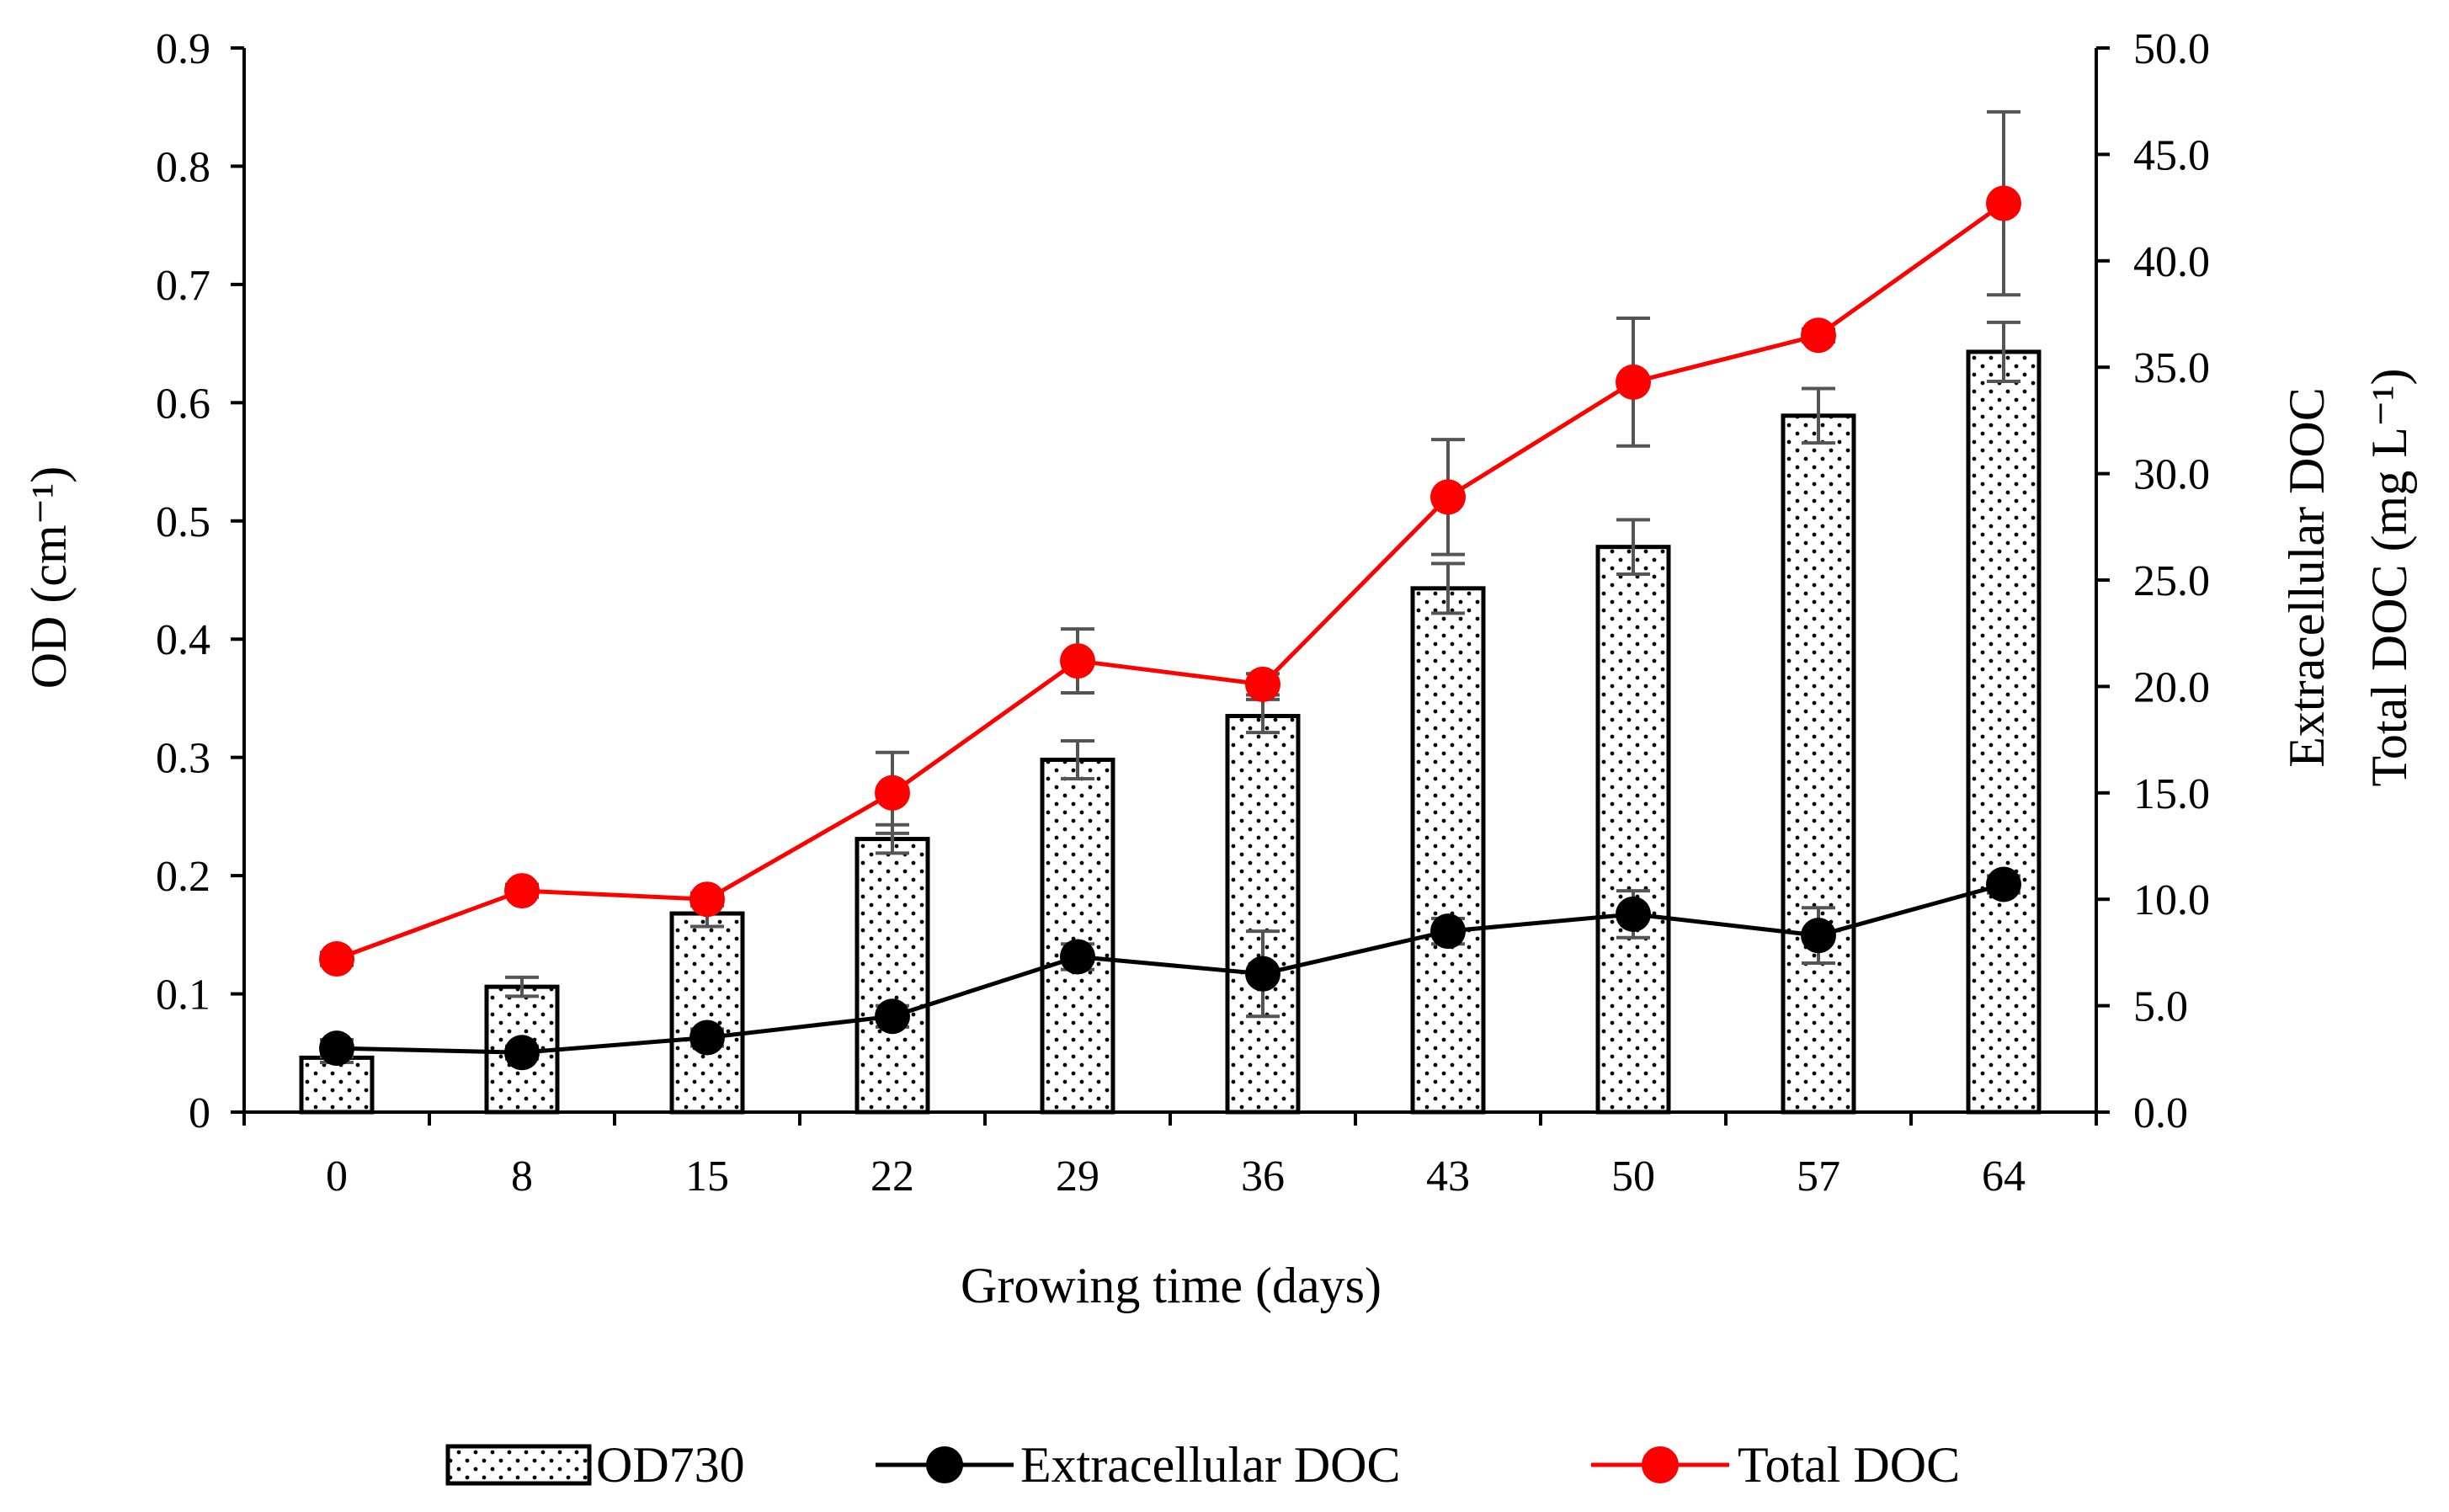 This screenshot has width=2449, height=1512. Describe the element at coordinates (183, 522) in the screenshot. I see `y-left-tick-label-0.5: 0.5` at that location.